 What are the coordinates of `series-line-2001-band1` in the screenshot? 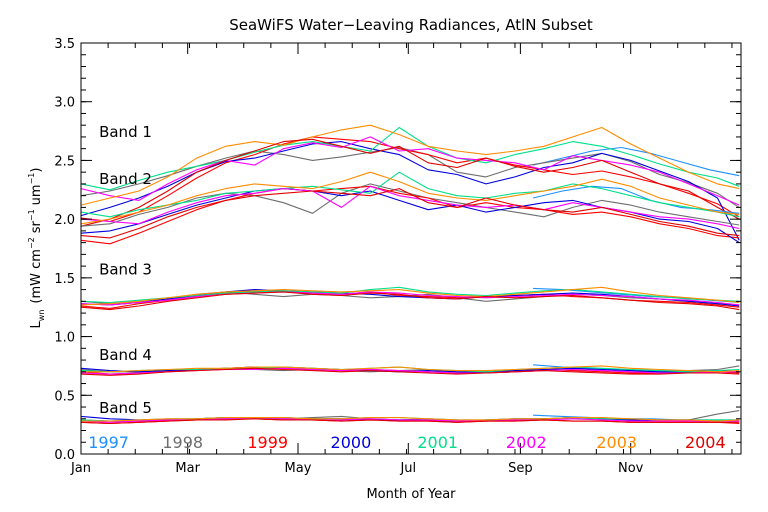 It's located at (410, 158).